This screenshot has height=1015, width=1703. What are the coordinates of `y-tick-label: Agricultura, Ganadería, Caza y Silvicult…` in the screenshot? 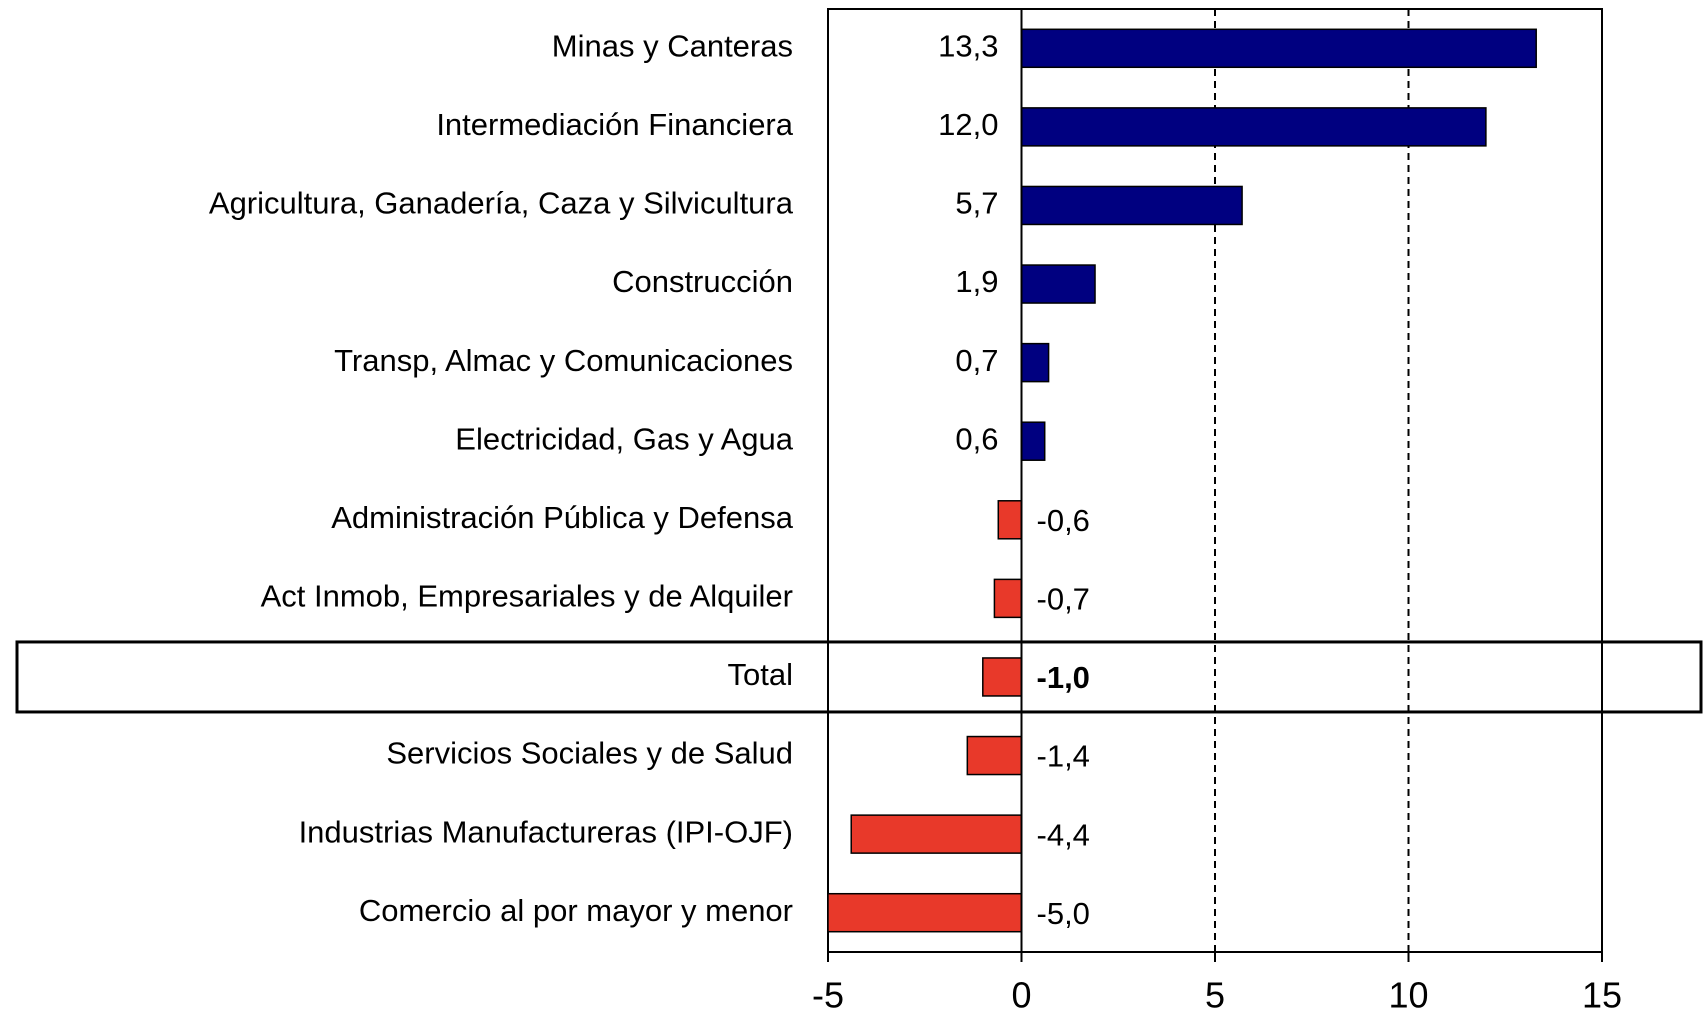 It's located at (501, 203).